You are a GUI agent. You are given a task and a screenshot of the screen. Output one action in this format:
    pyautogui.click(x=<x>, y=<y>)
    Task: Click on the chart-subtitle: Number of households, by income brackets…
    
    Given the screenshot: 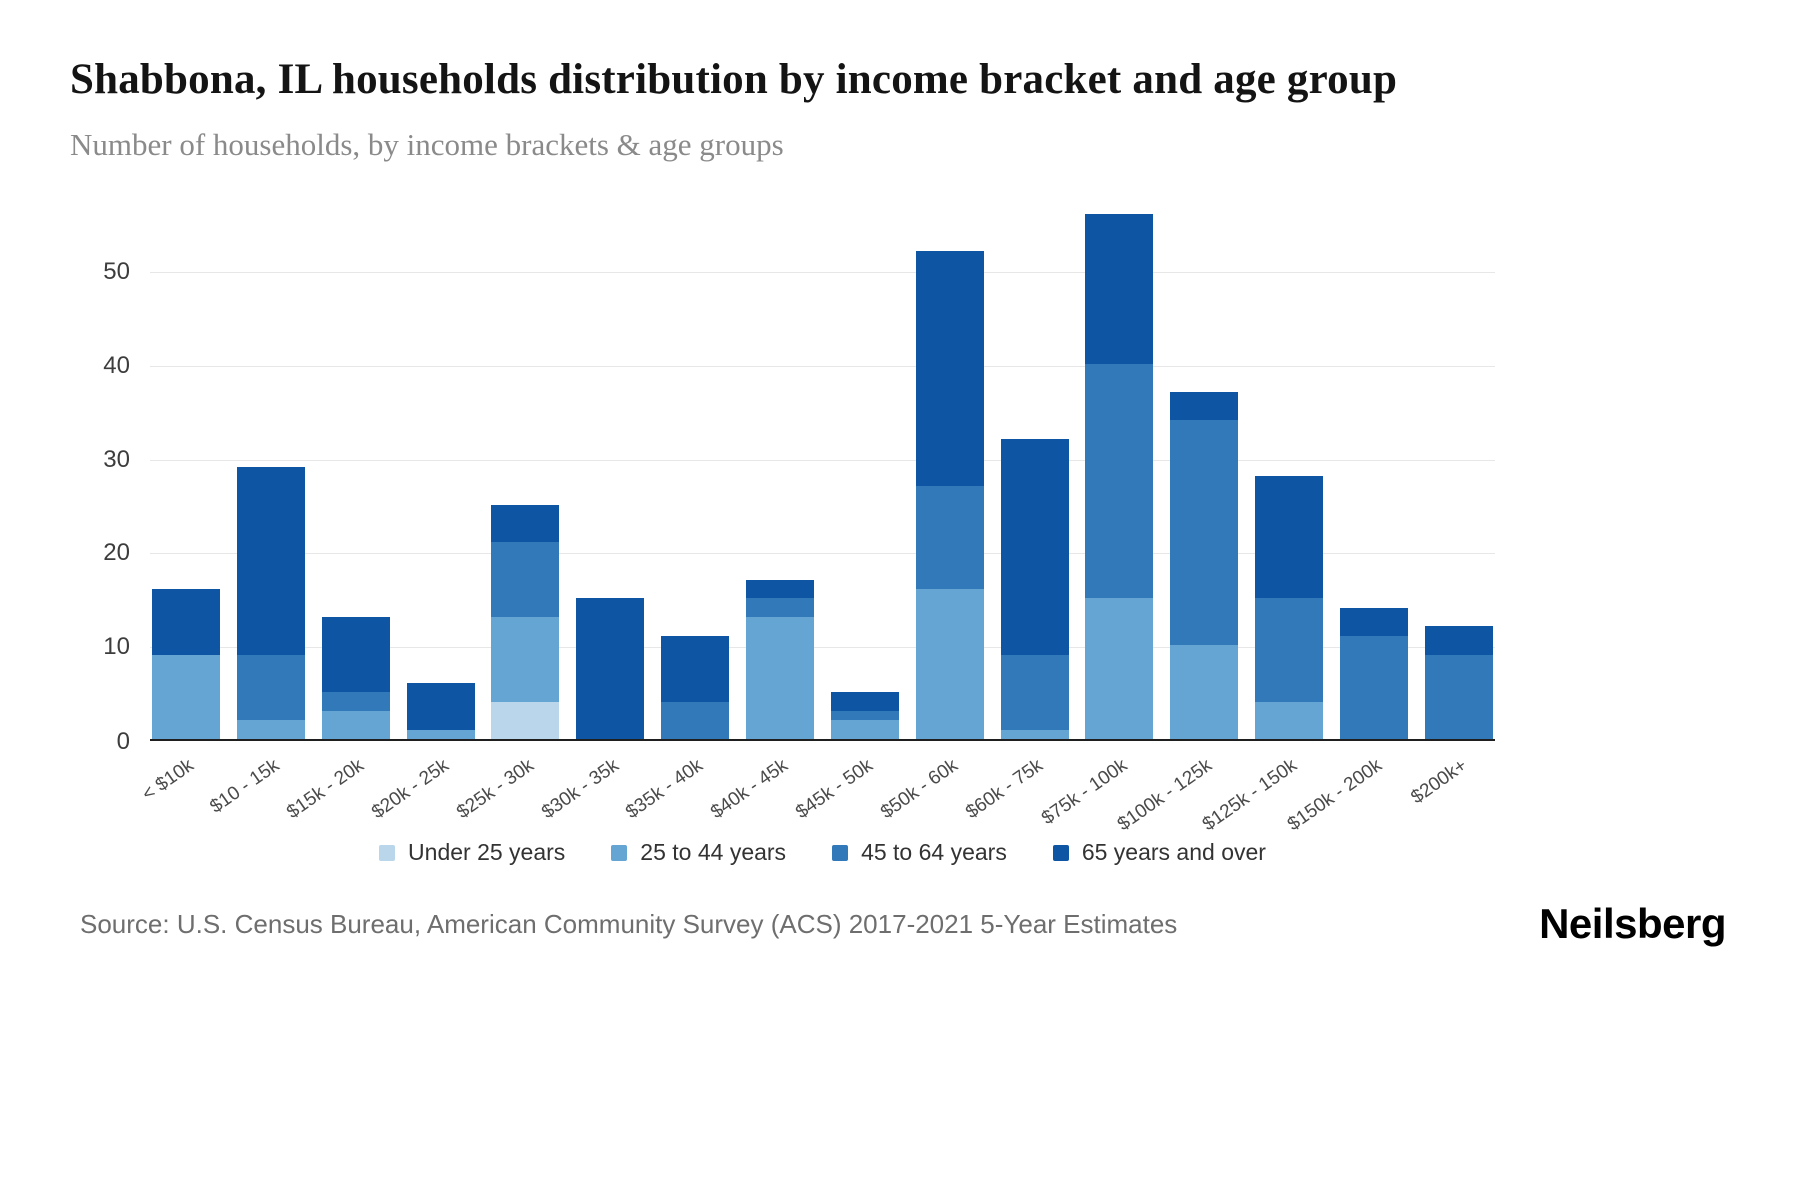 What is the action you would take?
    pyautogui.click(x=427, y=145)
    